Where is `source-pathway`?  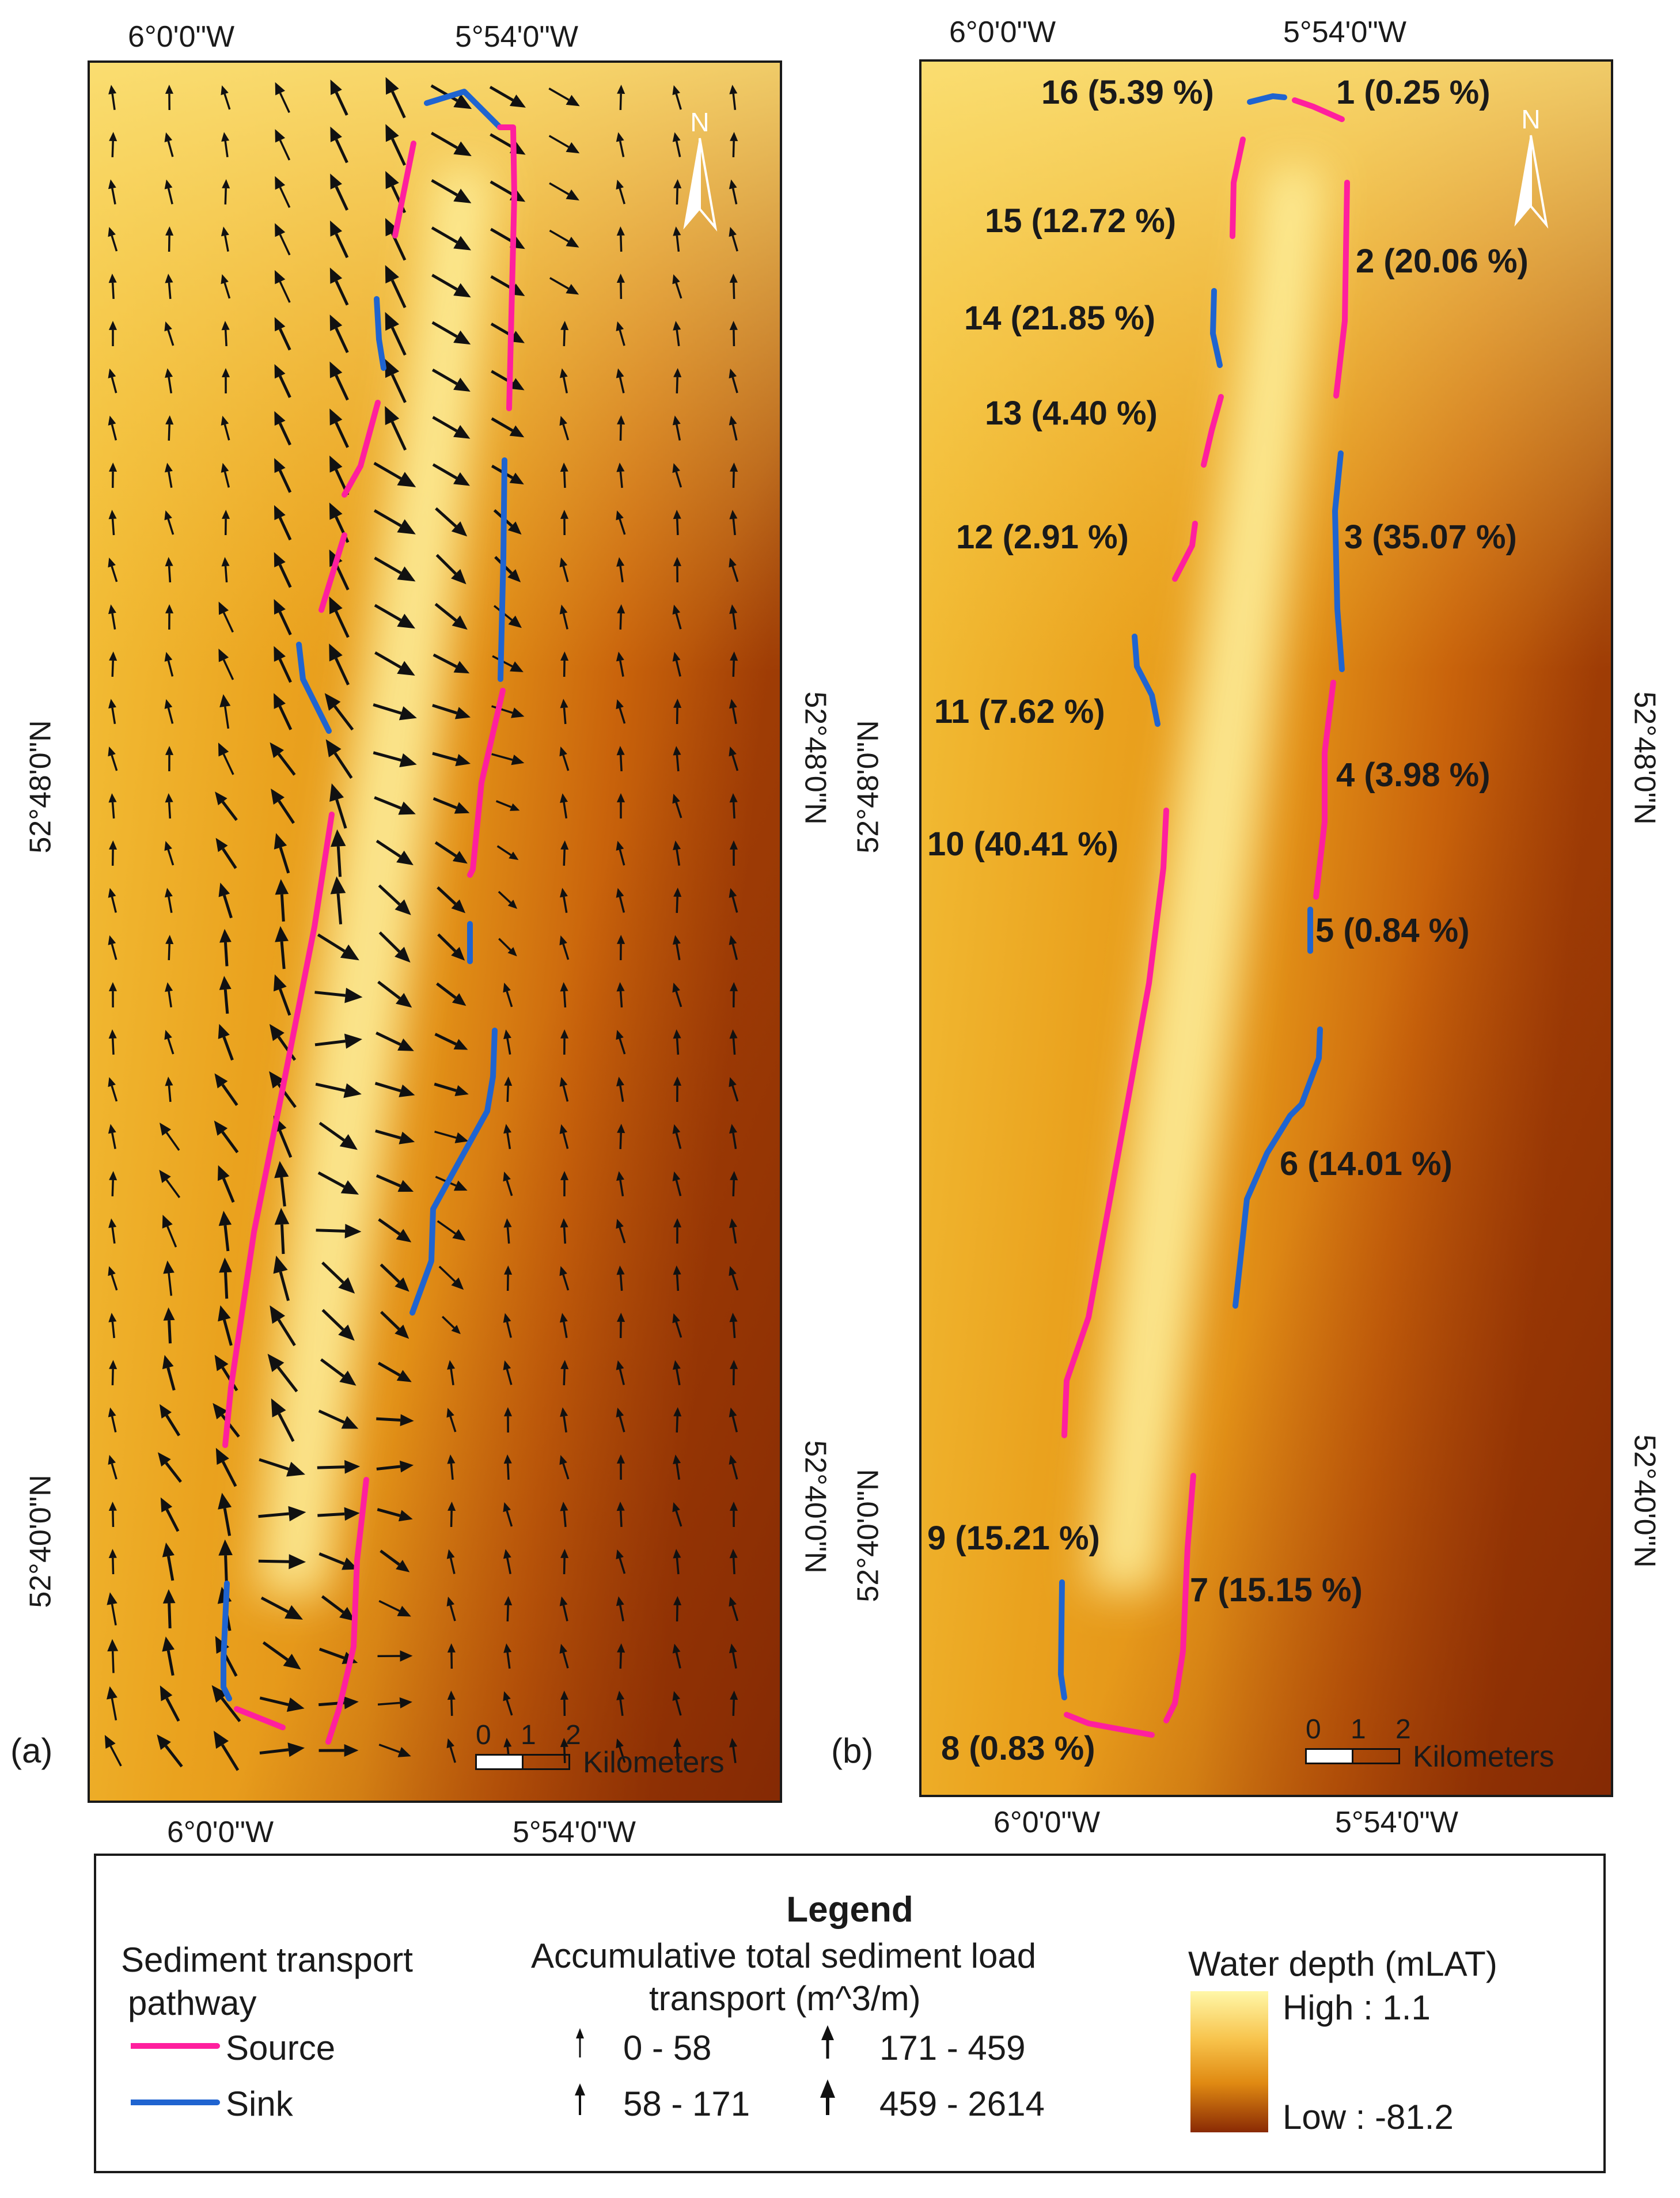 source-pathway is located at coordinates (332, 572).